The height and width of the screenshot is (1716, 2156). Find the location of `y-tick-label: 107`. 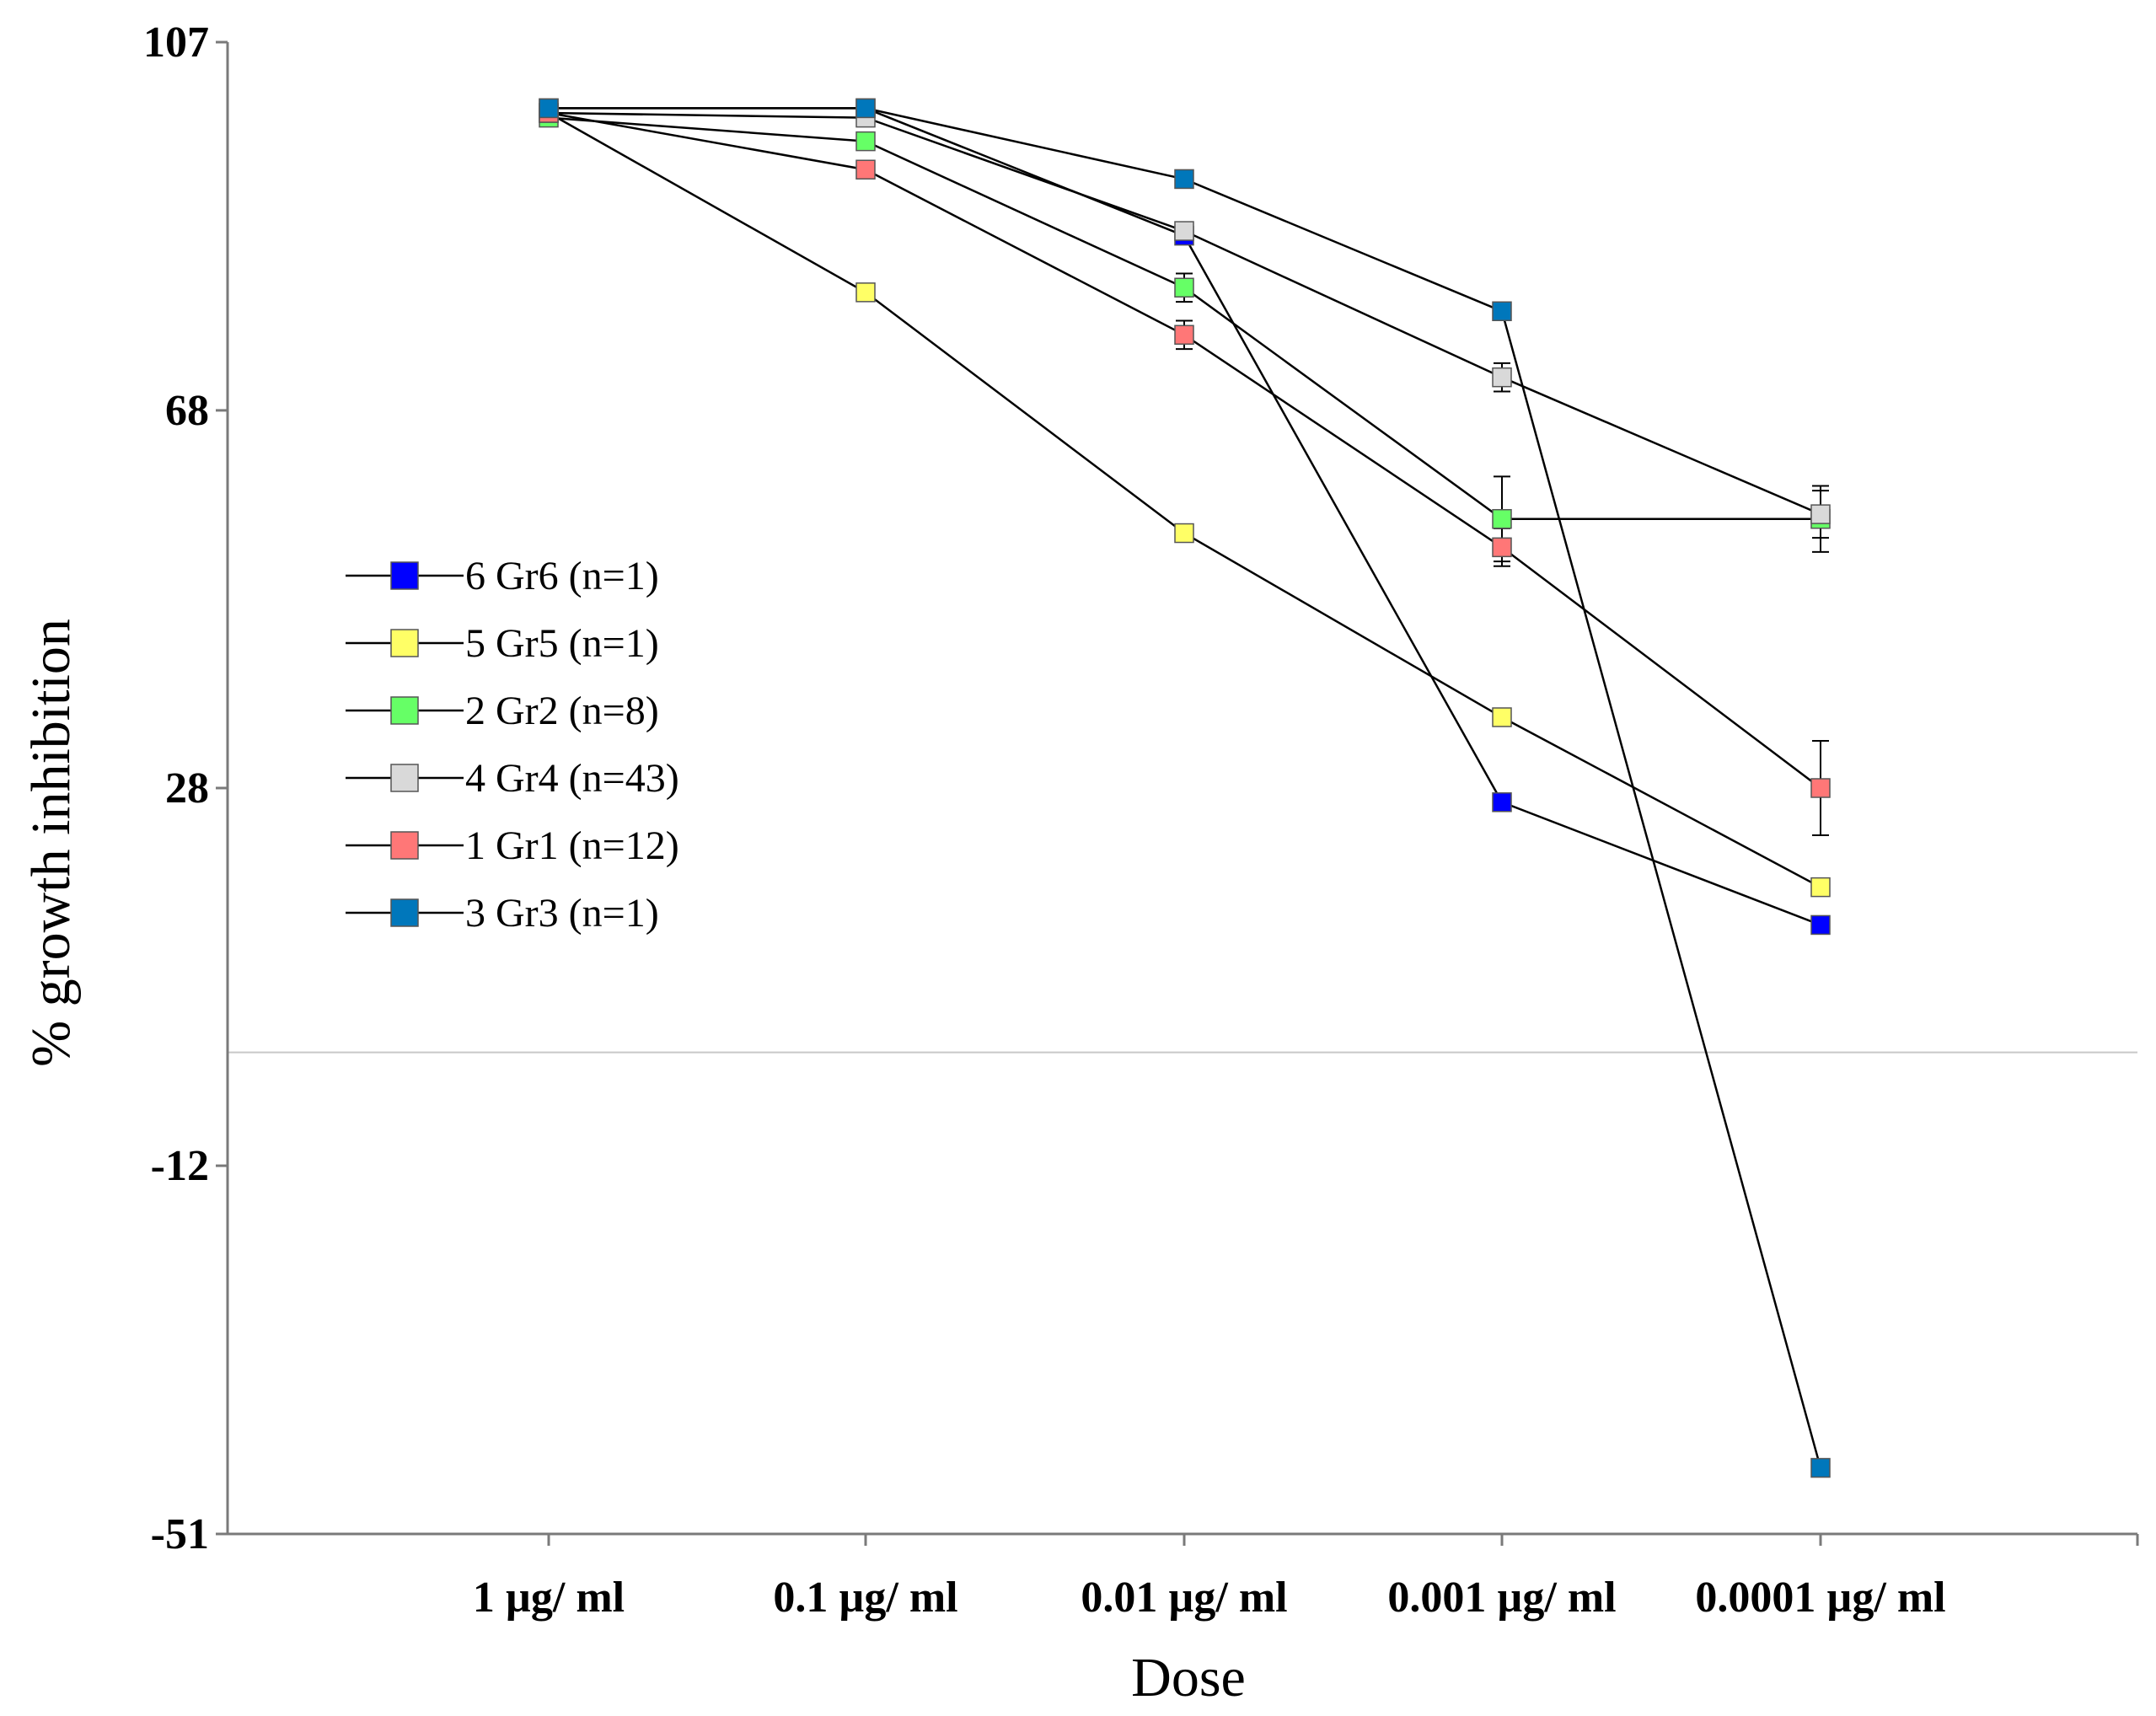

y-tick-label: 107 is located at coordinates (176, 43).